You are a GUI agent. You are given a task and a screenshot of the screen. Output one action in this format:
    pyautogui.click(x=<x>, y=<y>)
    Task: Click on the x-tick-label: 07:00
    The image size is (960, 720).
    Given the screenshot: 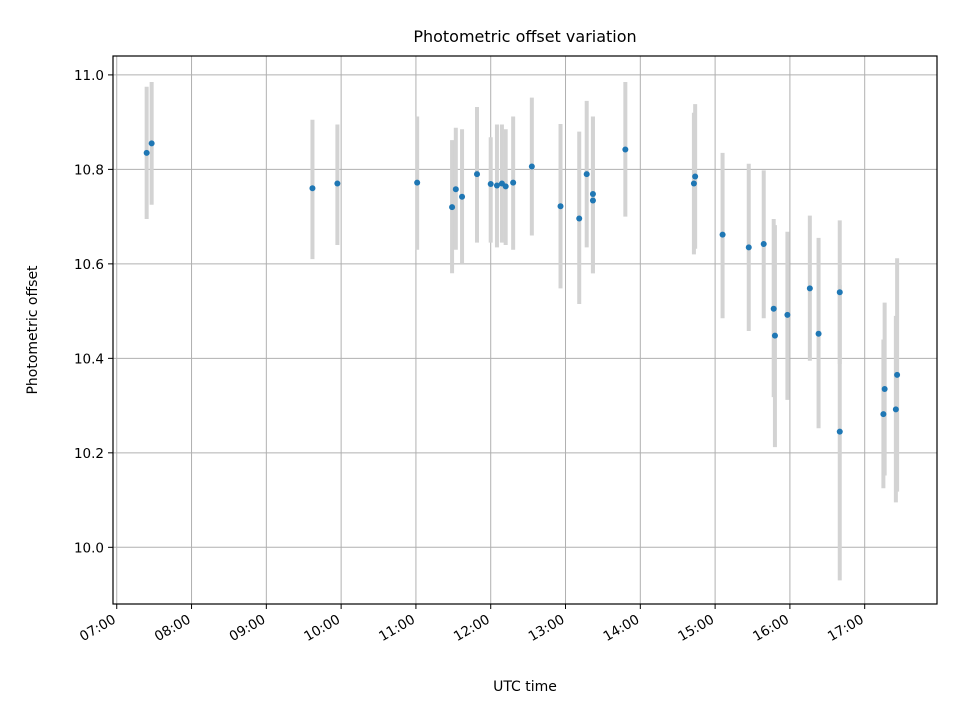 What is the action you would take?
    pyautogui.click(x=98, y=628)
    